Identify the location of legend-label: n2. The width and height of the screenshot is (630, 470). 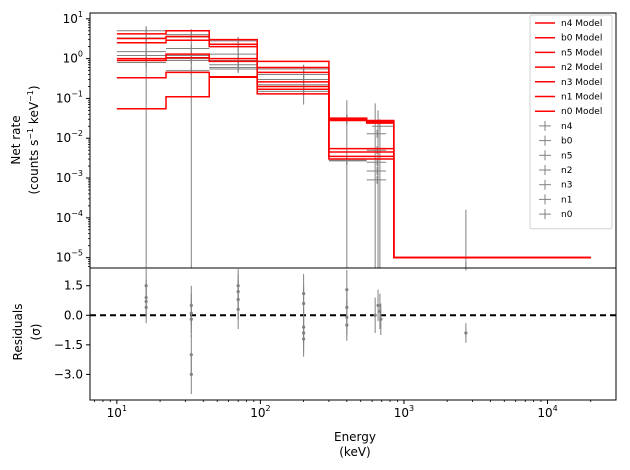
(566, 171).